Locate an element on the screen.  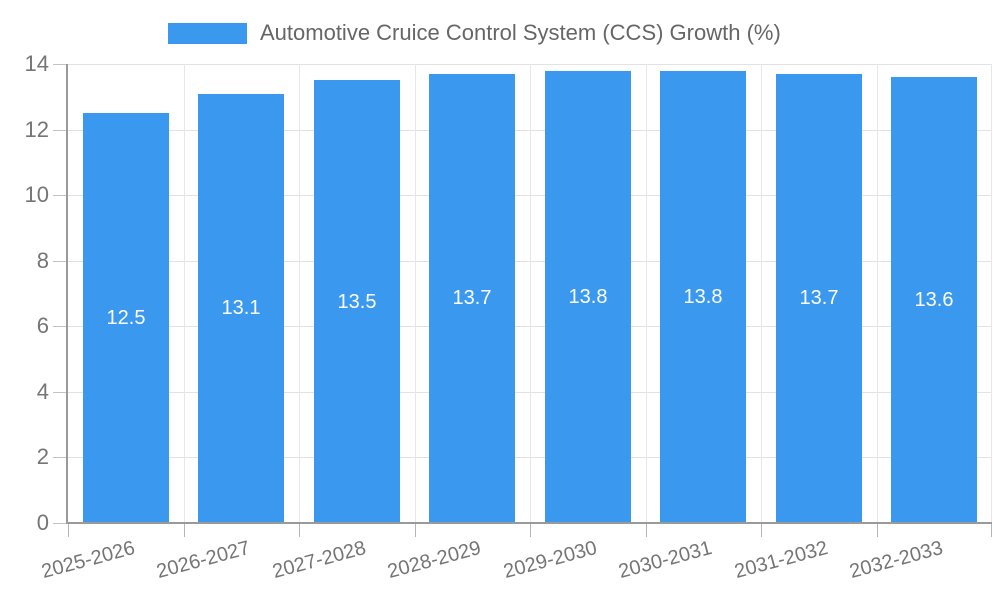
x-tick-label: 2025-2026 is located at coordinates (88, 560).